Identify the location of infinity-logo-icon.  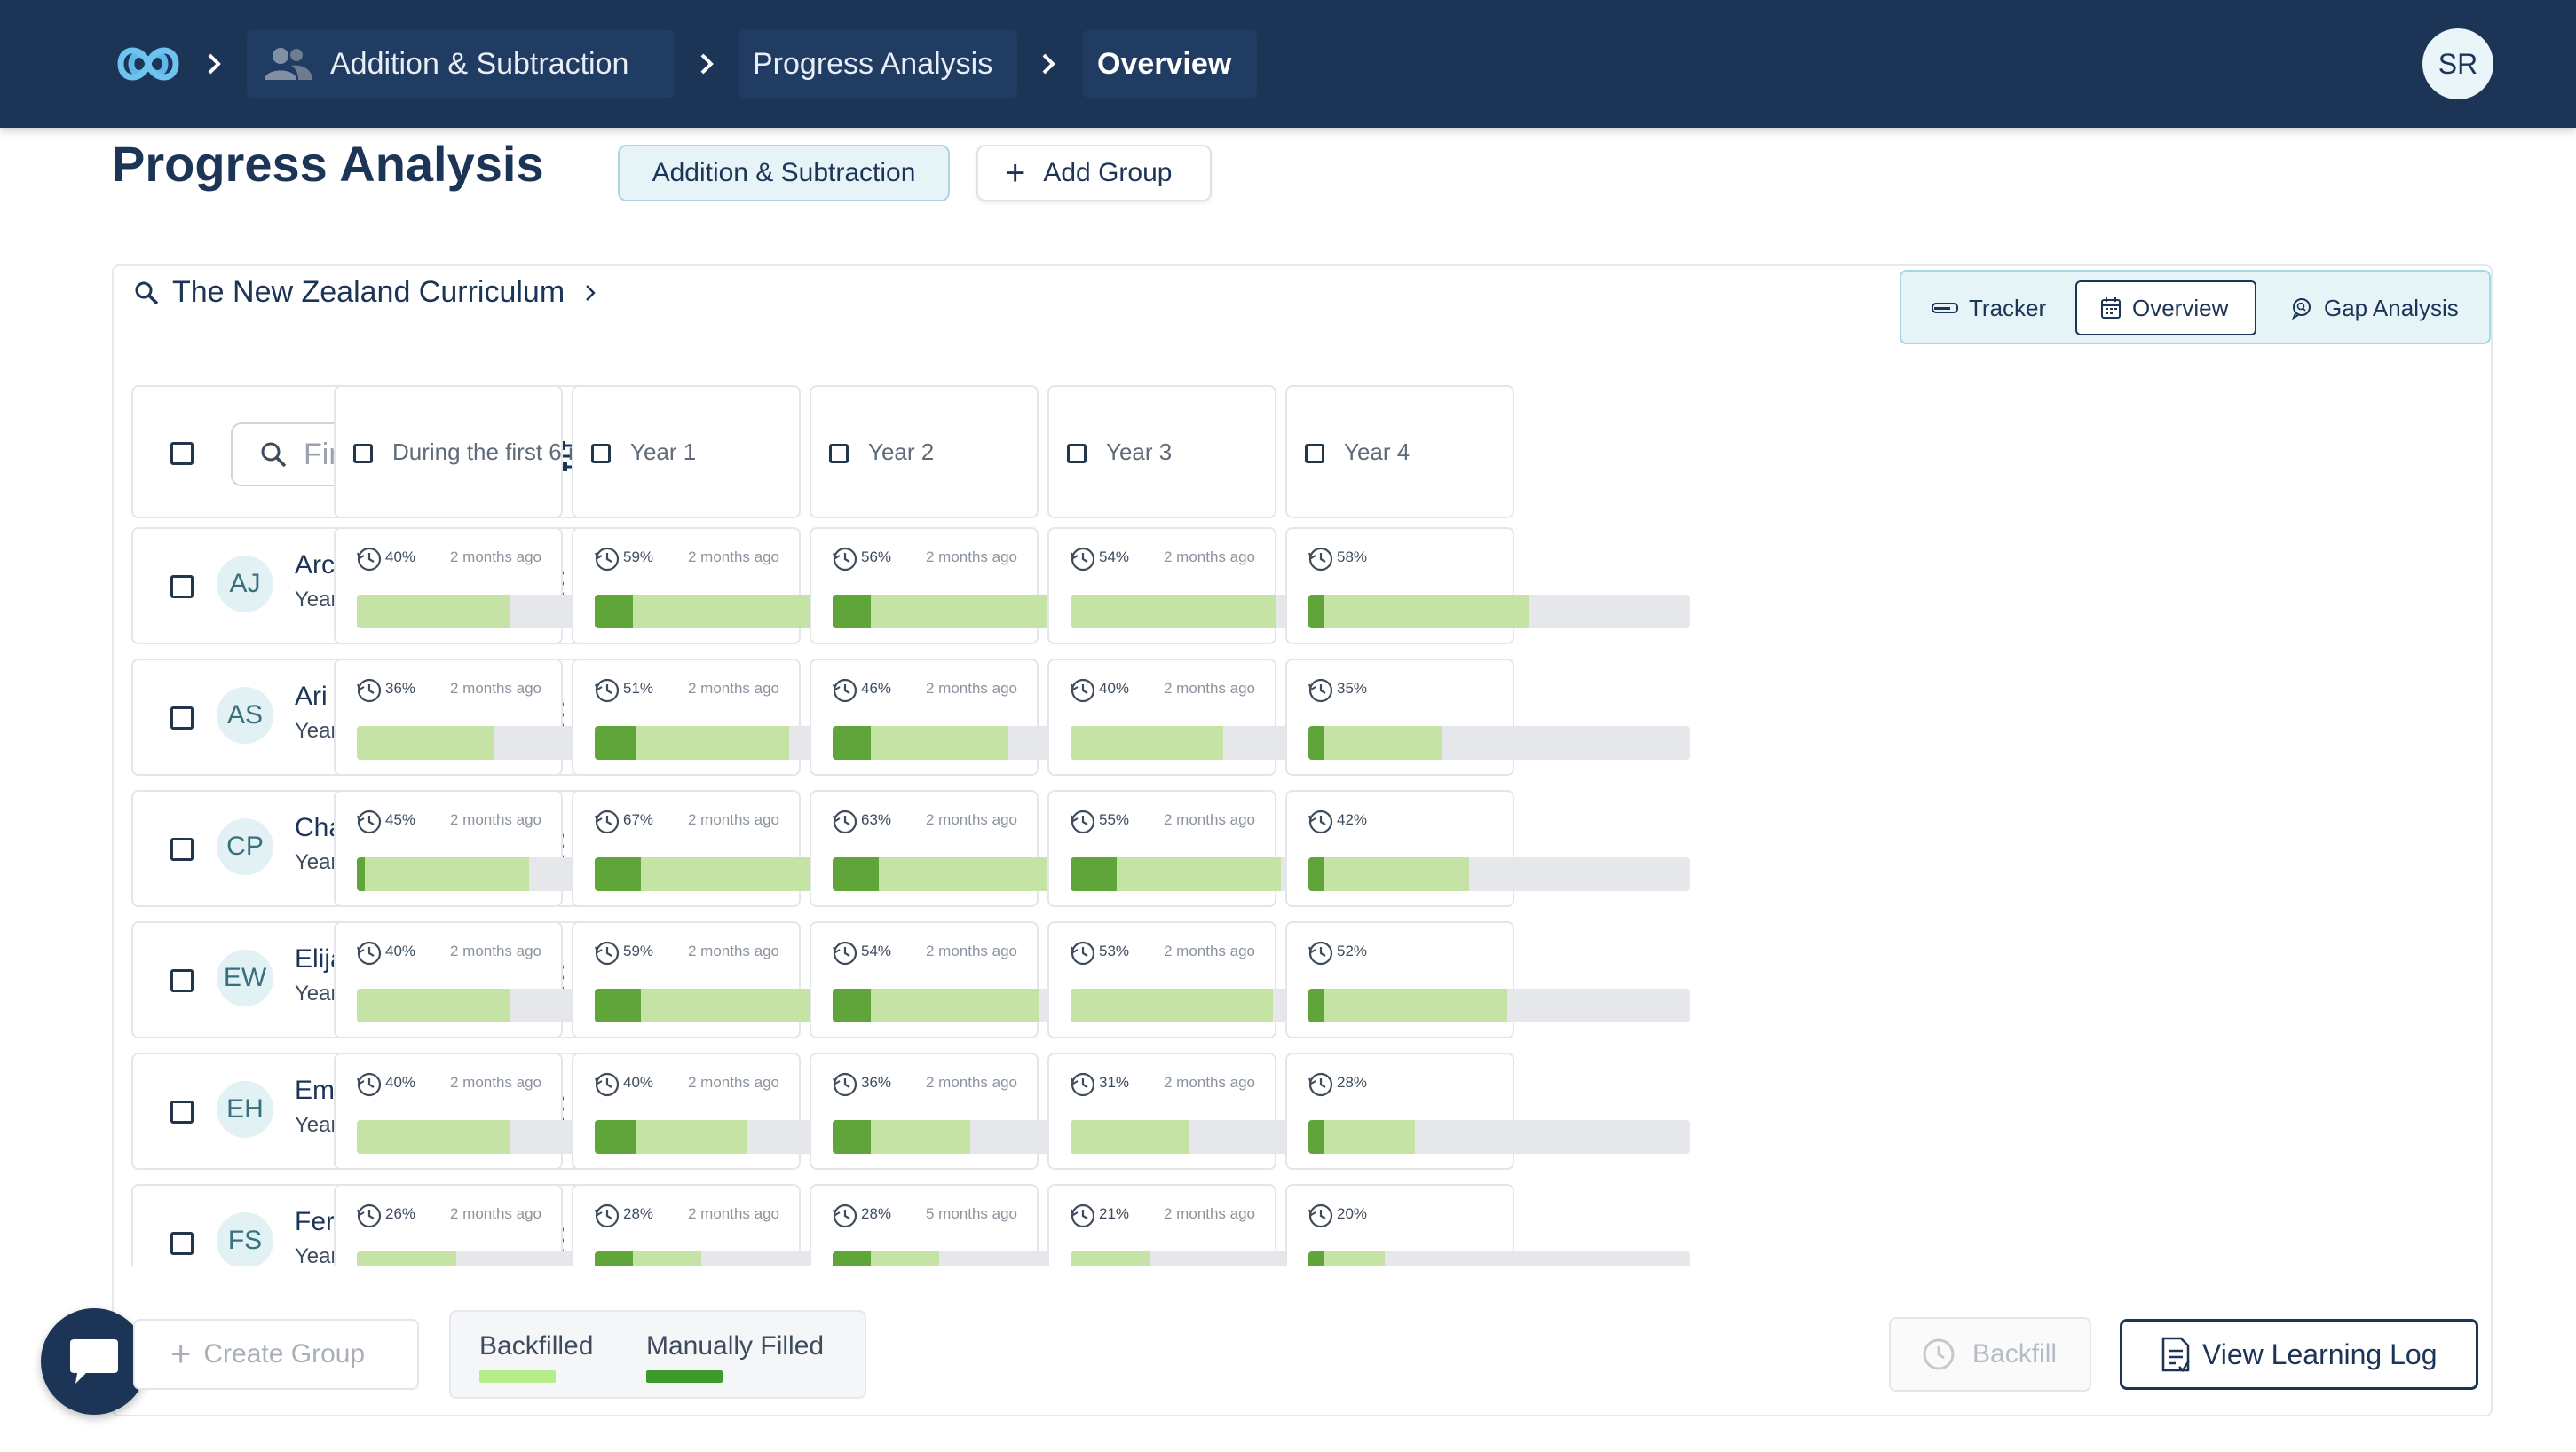
(148, 64).